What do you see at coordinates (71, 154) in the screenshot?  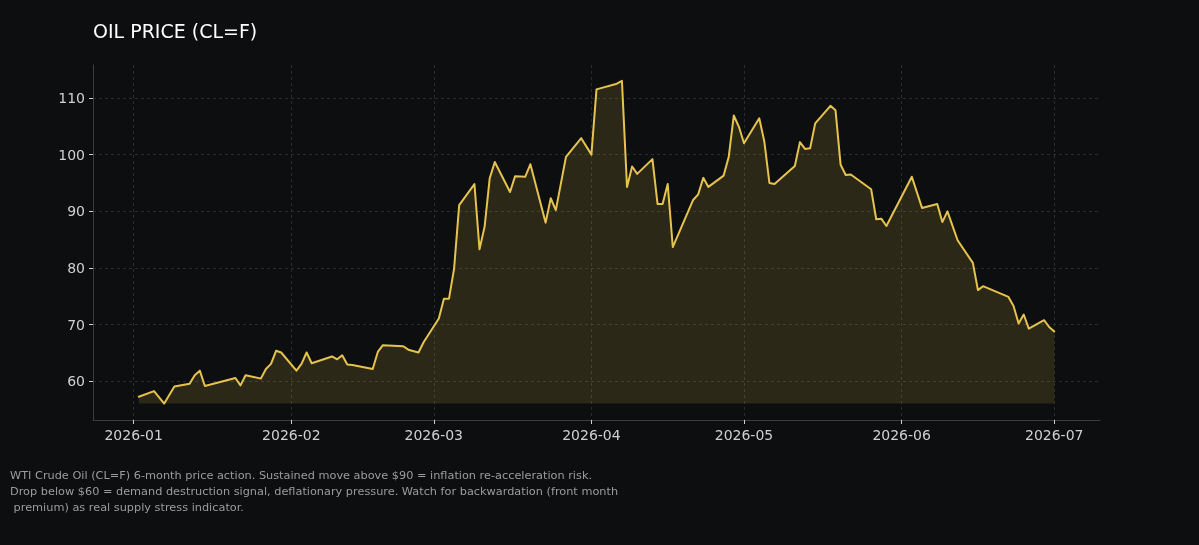 I see `y-tick-label: 100` at bounding box center [71, 154].